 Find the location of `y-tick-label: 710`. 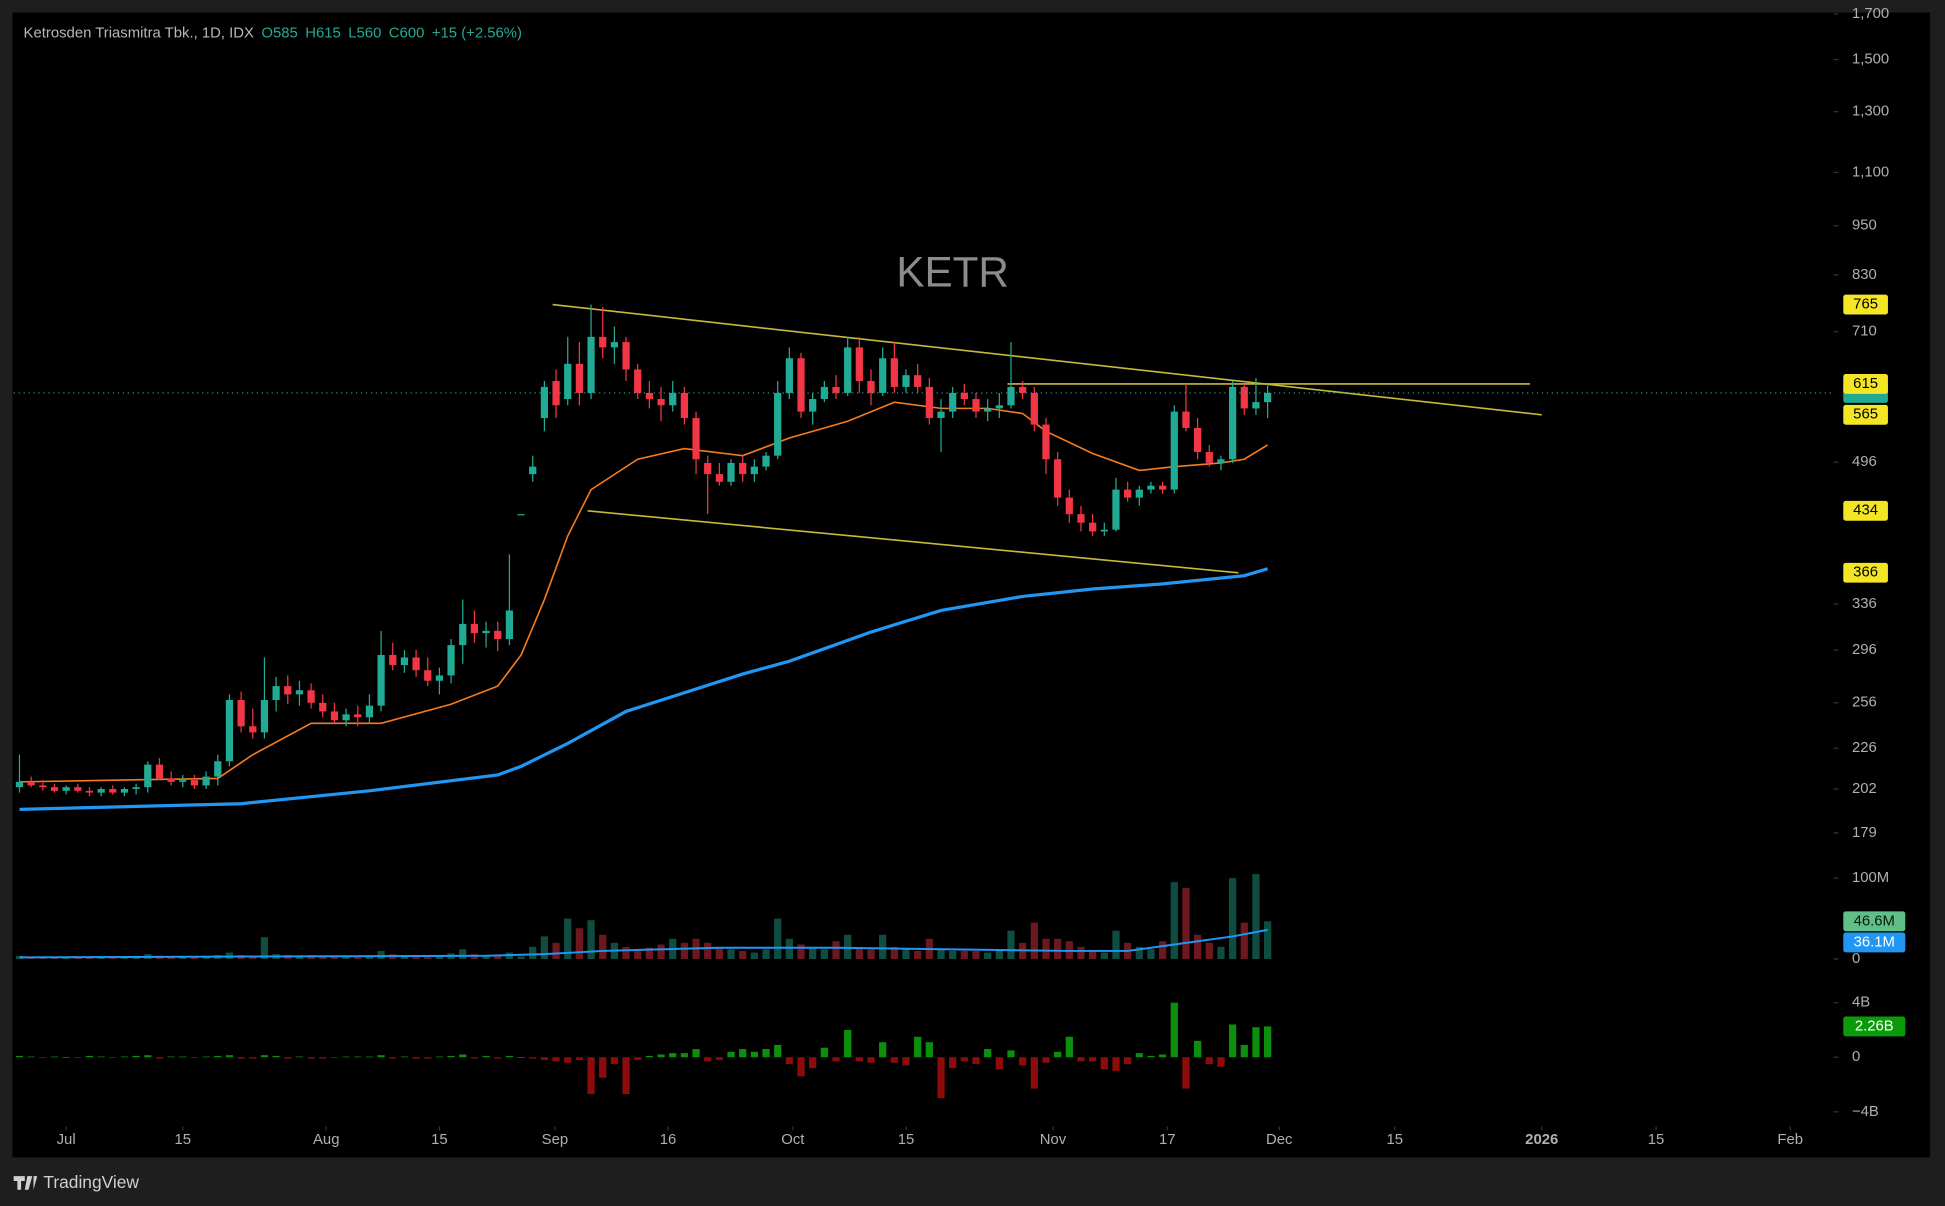

y-tick-label: 710 is located at coordinates (1864, 332).